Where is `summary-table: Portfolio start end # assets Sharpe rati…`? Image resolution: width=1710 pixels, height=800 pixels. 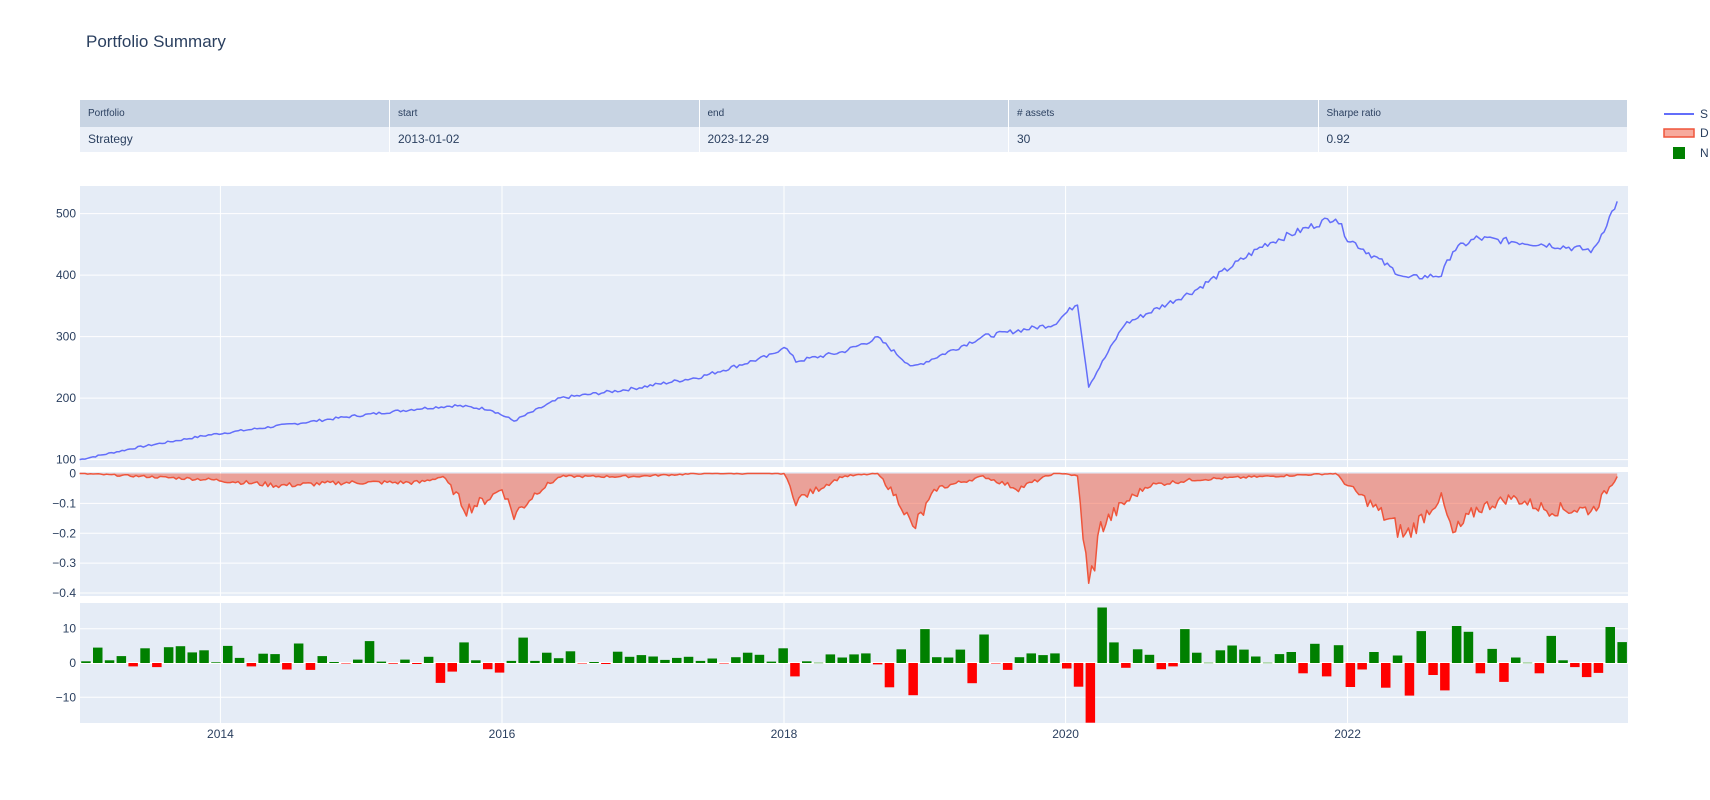 summary-table: Portfolio start end # assets Sharpe rati… is located at coordinates (854, 126).